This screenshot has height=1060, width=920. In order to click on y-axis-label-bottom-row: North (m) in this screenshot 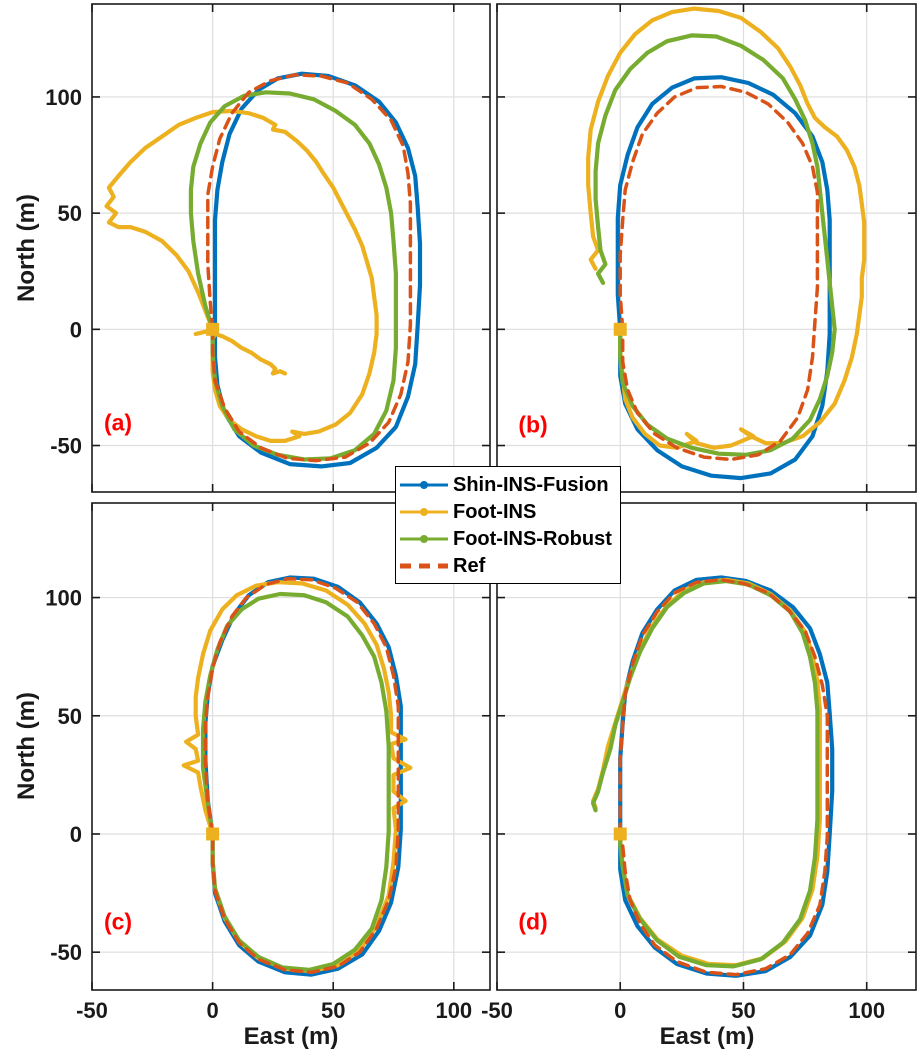, I will do `click(26, 746)`.